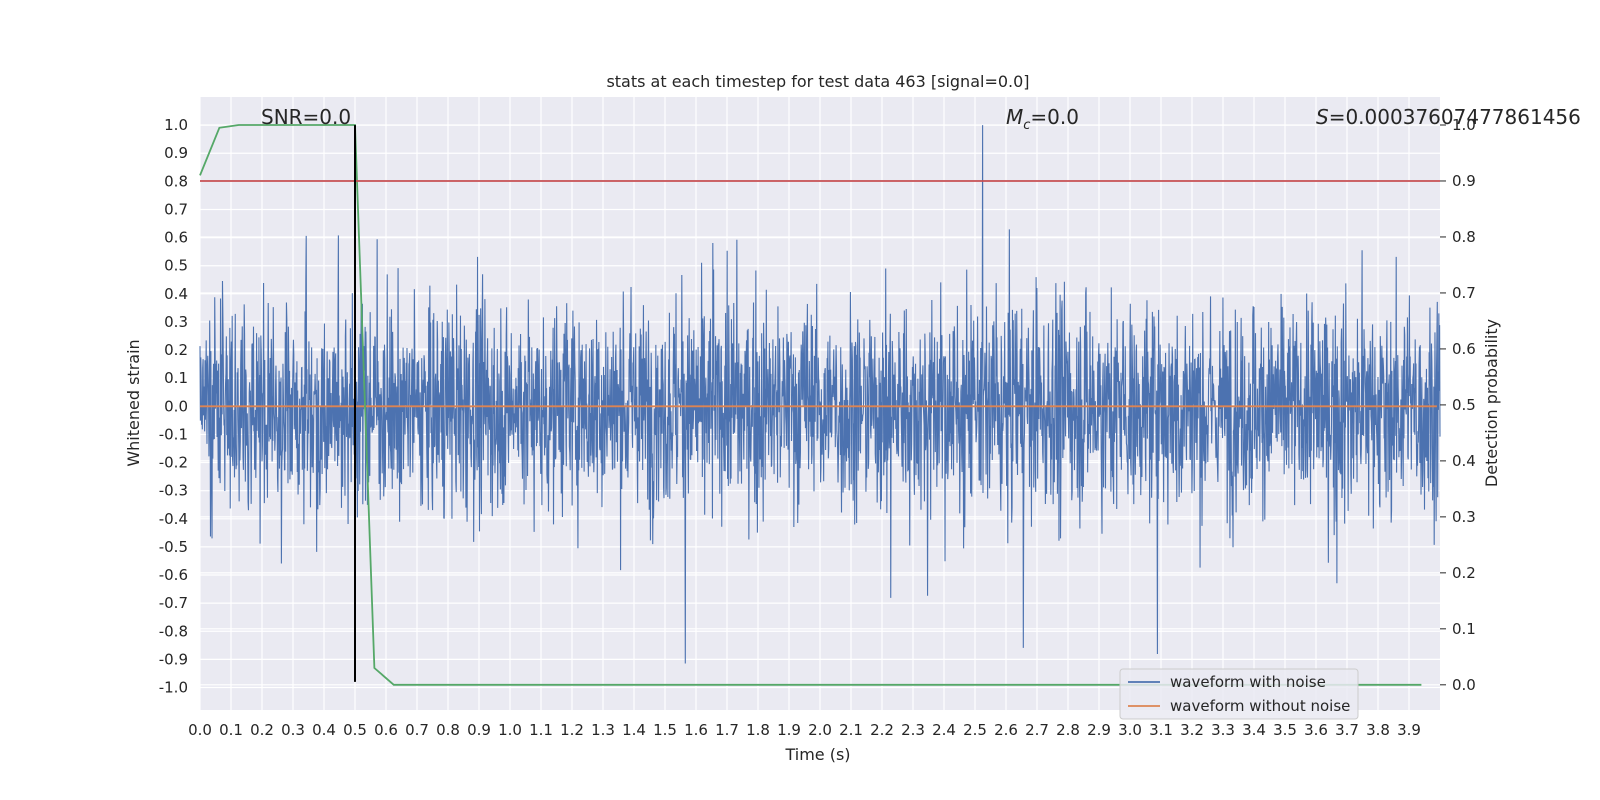 Image resolution: width=1600 pixels, height=800 pixels. What do you see at coordinates (386, 730) in the screenshot?
I see `x-tick-label: 0.6` at bounding box center [386, 730].